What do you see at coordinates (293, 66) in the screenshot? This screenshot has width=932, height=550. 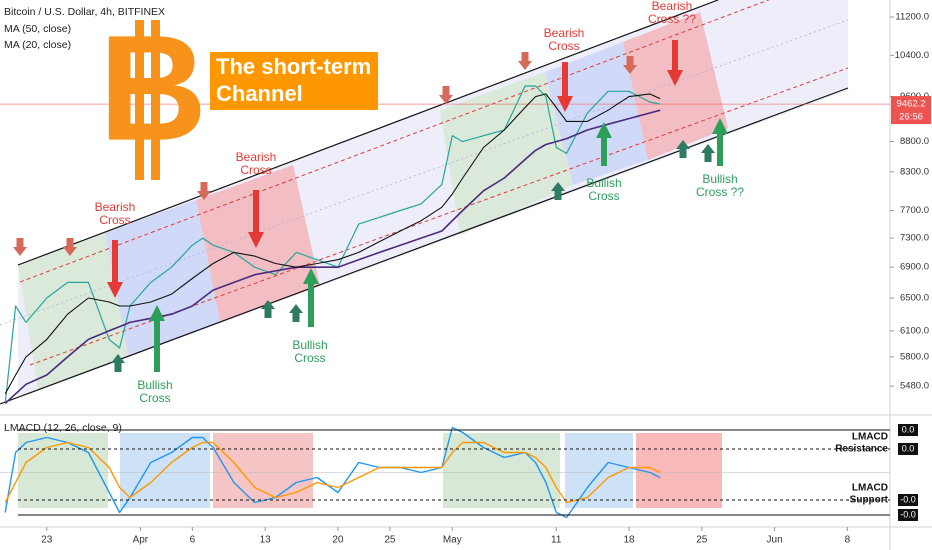 I see `banner-text: The short-term` at bounding box center [293, 66].